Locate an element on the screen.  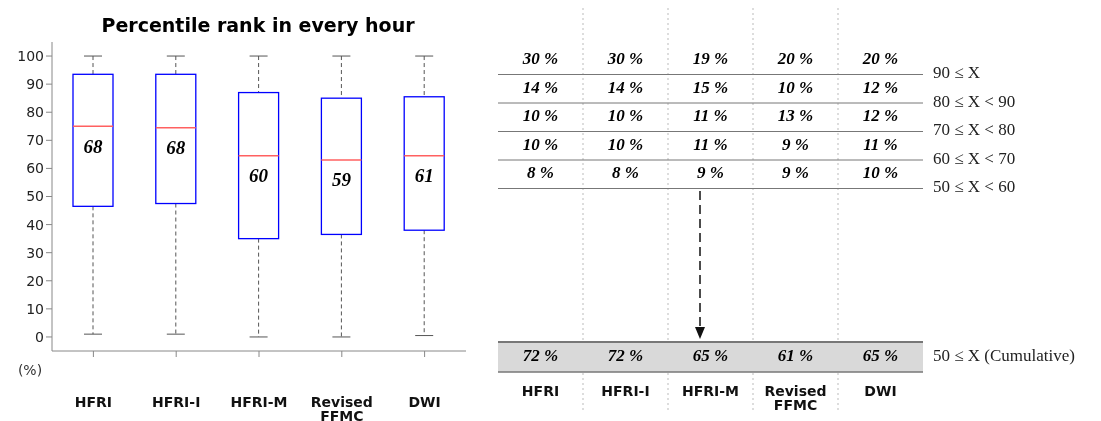
y-tick-label: 80 is located at coordinates (35, 112).